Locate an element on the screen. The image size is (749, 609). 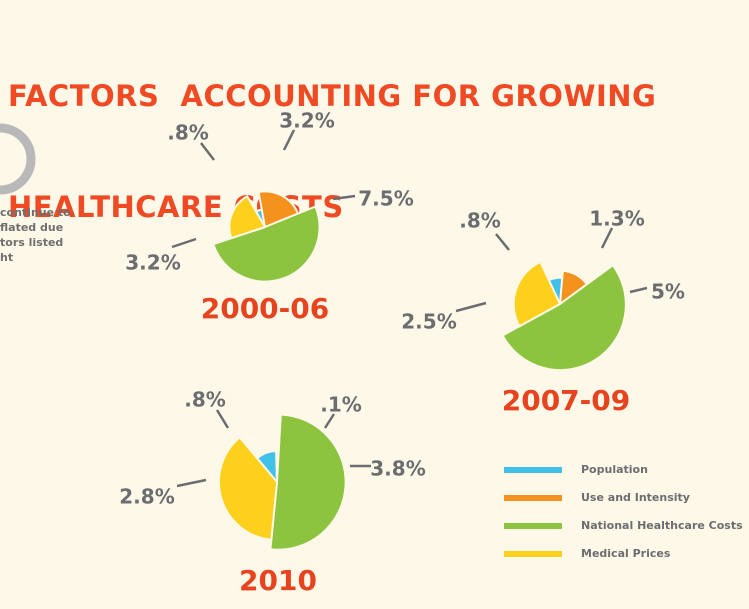
legend-label: Population is located at coordinates (614, 469).